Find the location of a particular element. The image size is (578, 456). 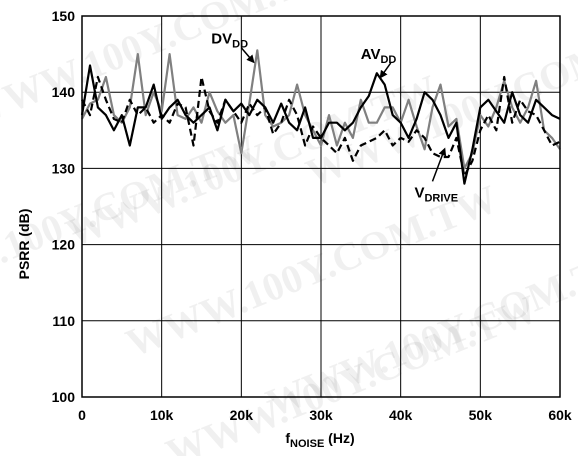

y-tick-labels: 100 110 120 130 140 150 is located at coordinates (64, 206).